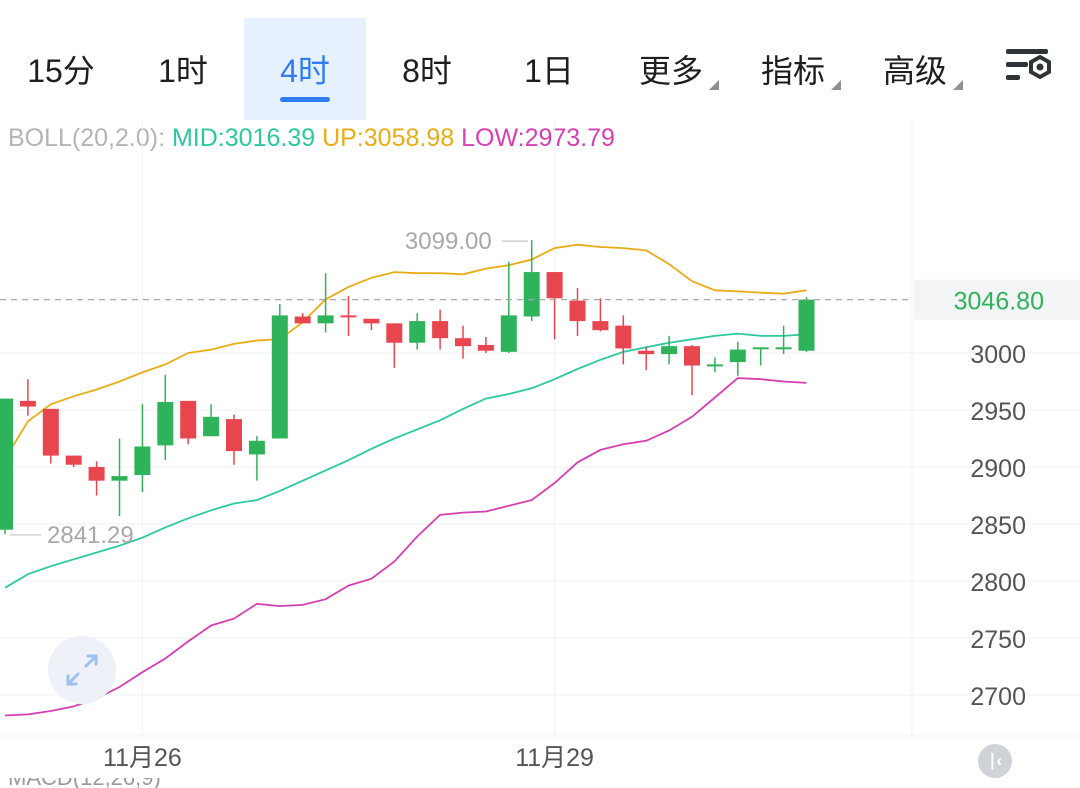 This screenshot has width=1080, height=788. I want to click on tab-label: 指标, so click(801, 69).